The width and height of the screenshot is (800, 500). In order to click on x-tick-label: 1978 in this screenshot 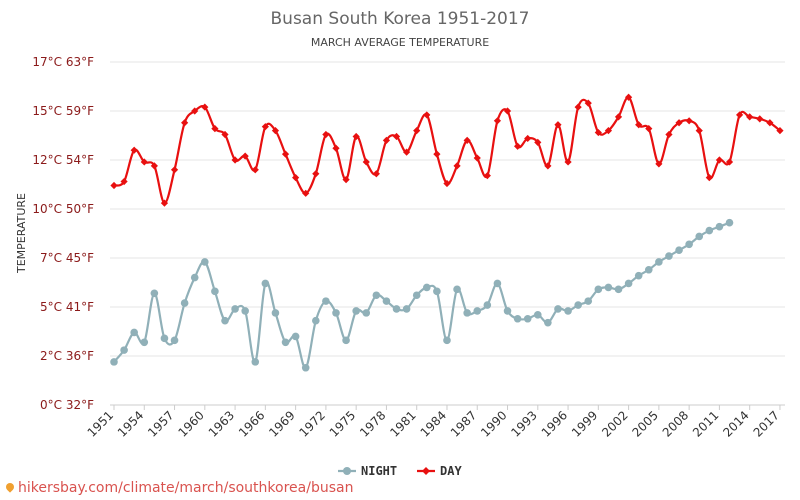, I will do `click(372, 423)`.